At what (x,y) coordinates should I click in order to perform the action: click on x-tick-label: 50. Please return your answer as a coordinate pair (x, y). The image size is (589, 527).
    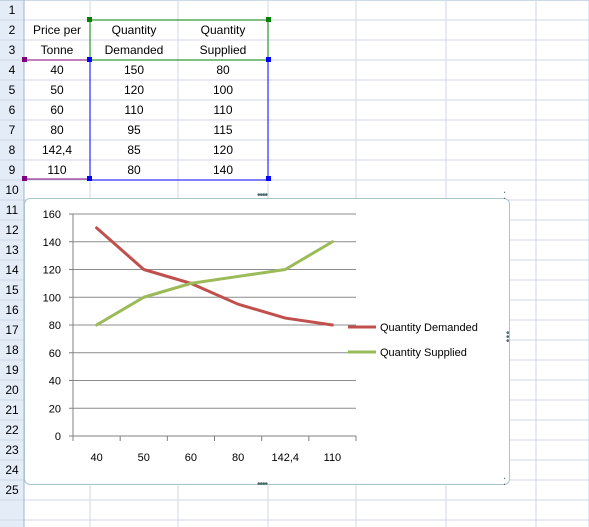
    Looking at the image, I should click on (144, 458).